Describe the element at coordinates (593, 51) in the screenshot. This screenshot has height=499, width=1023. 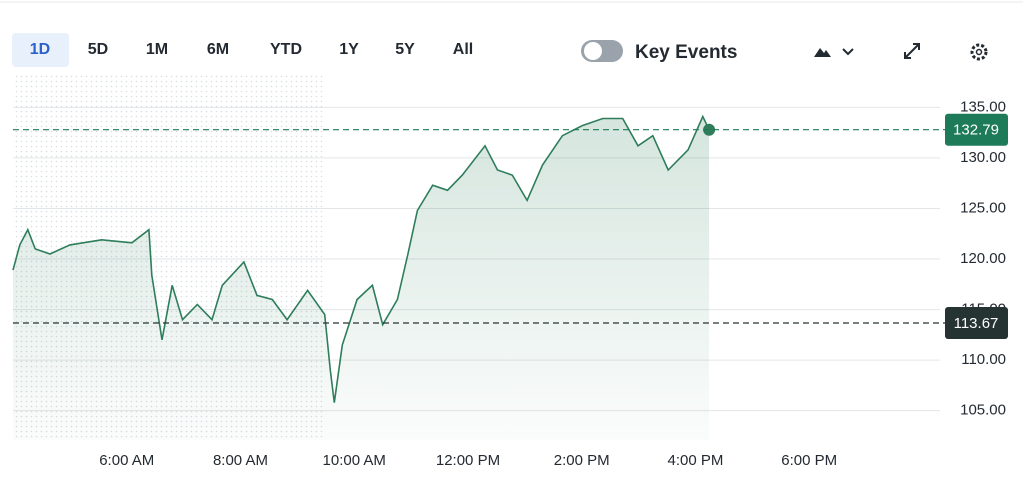
I see `toggle-knob` at that location.